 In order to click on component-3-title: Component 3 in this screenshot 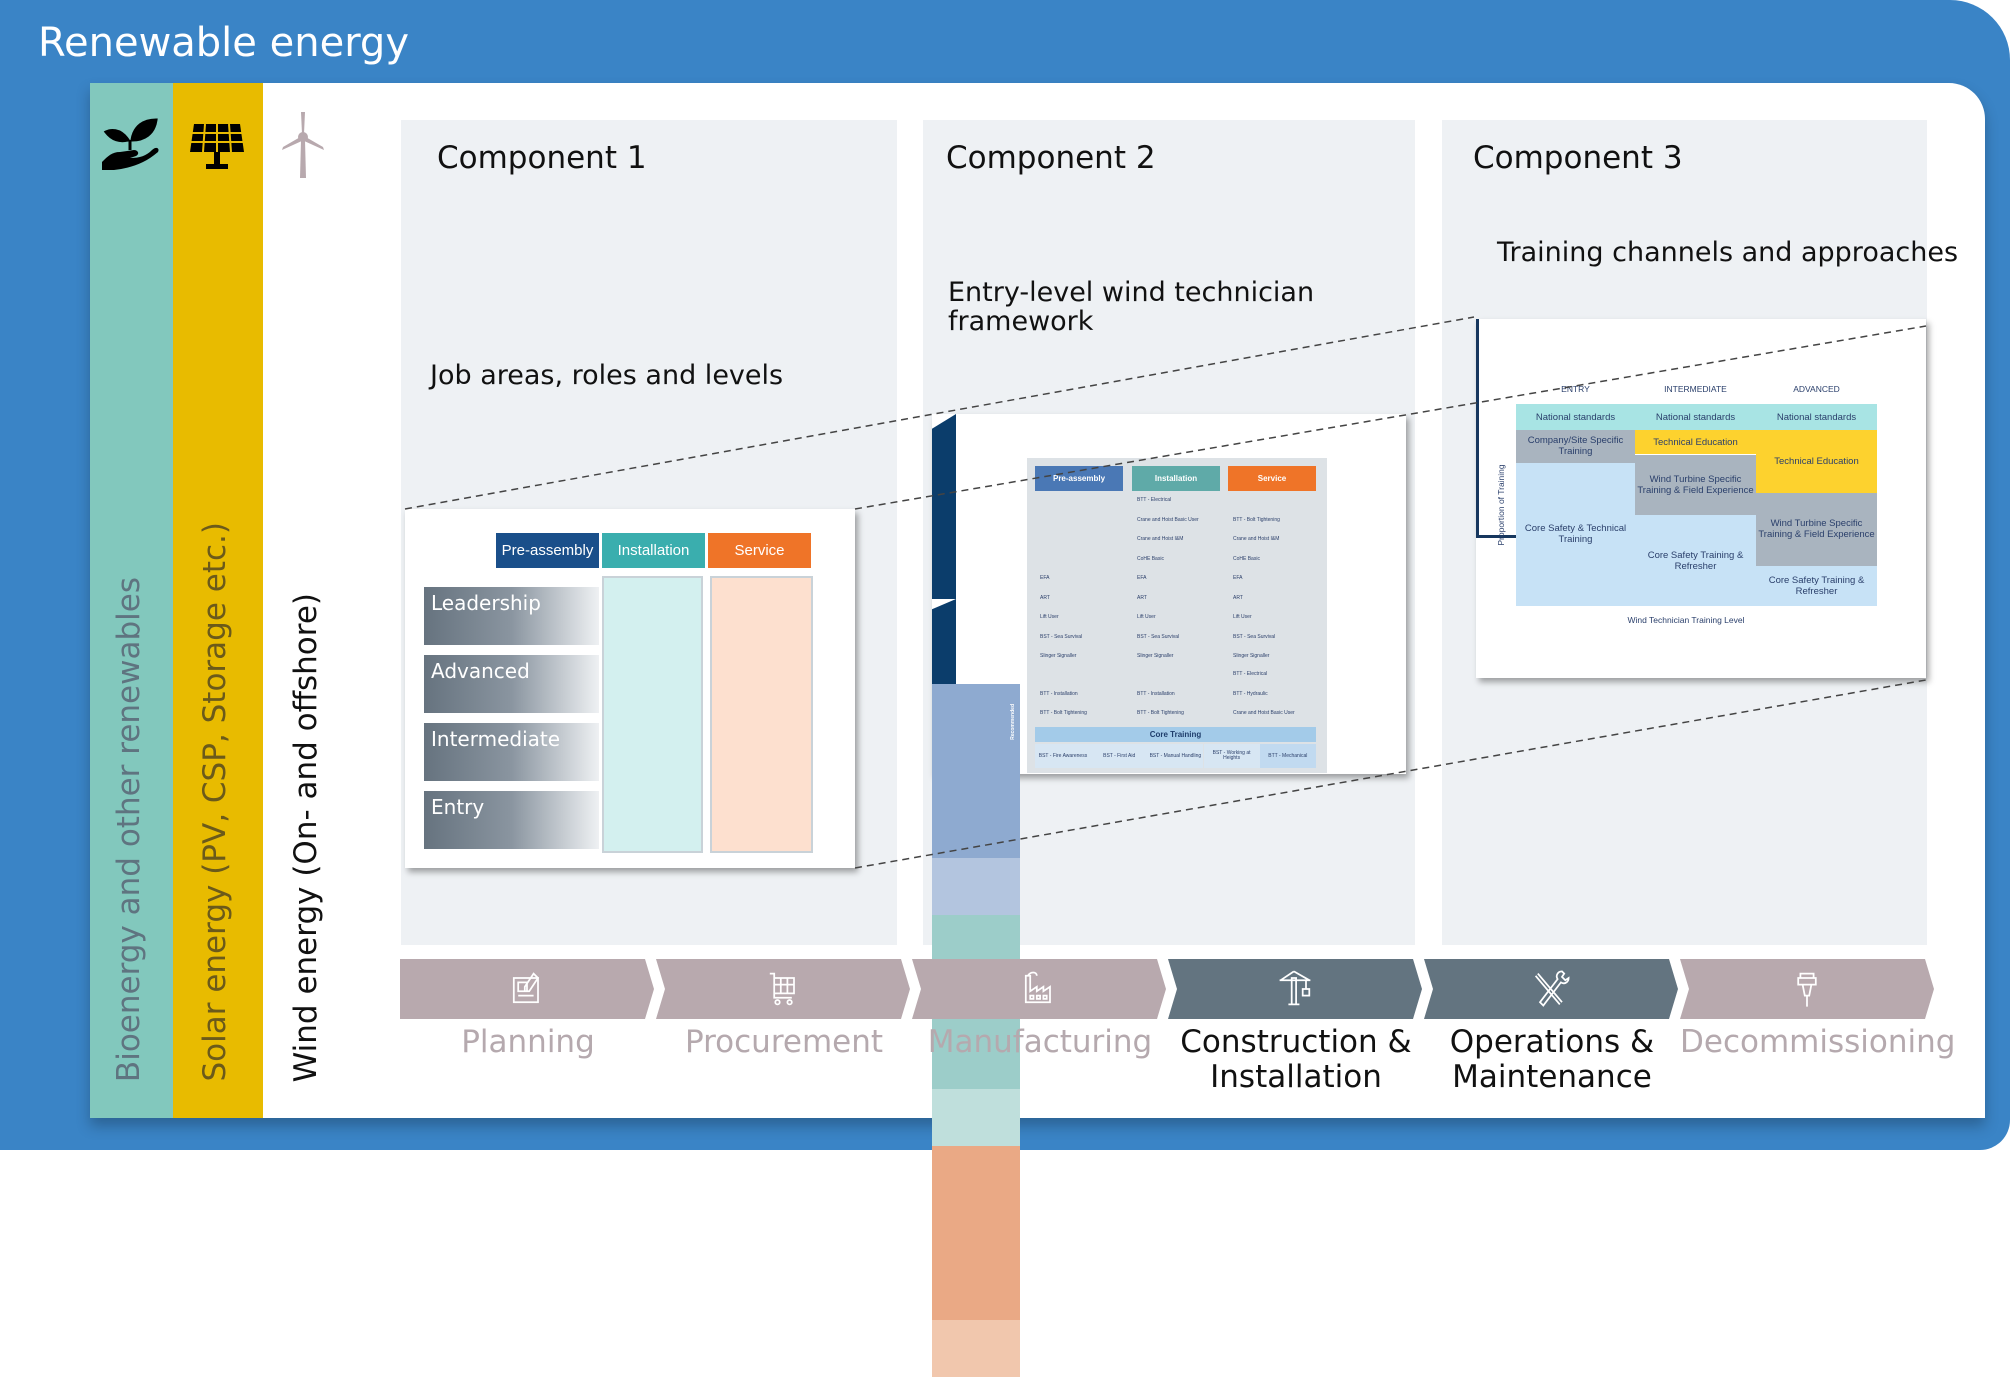, I will do `click(1578, 158)`.